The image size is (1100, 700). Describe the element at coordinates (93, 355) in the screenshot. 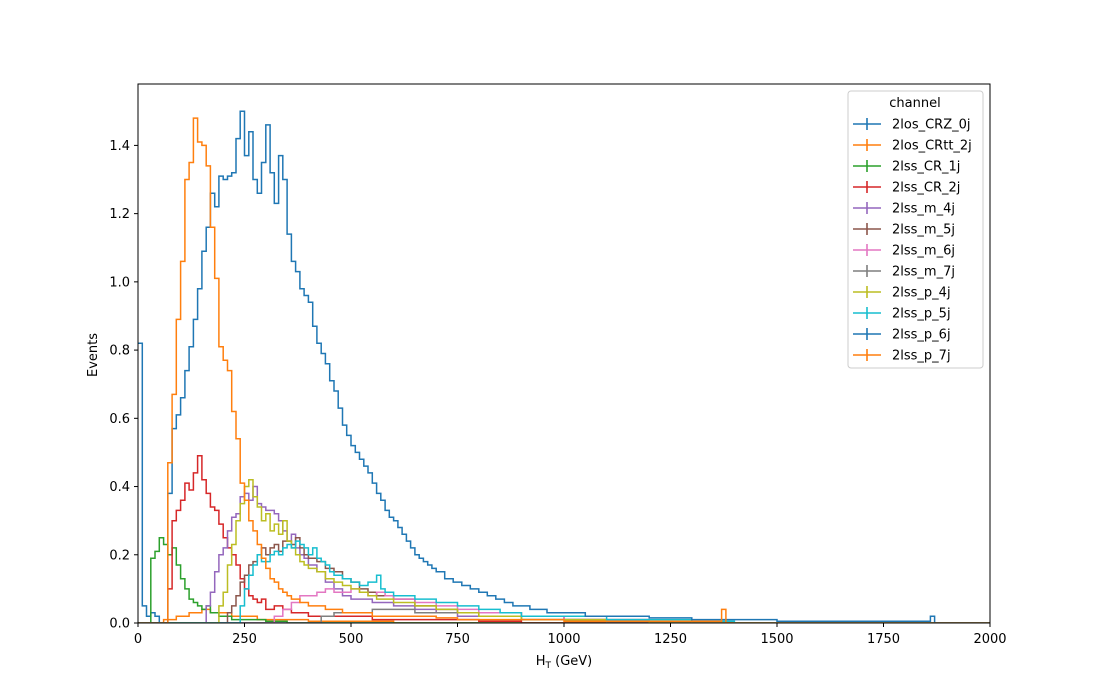

I see `y-axis-label: Events` at that location.